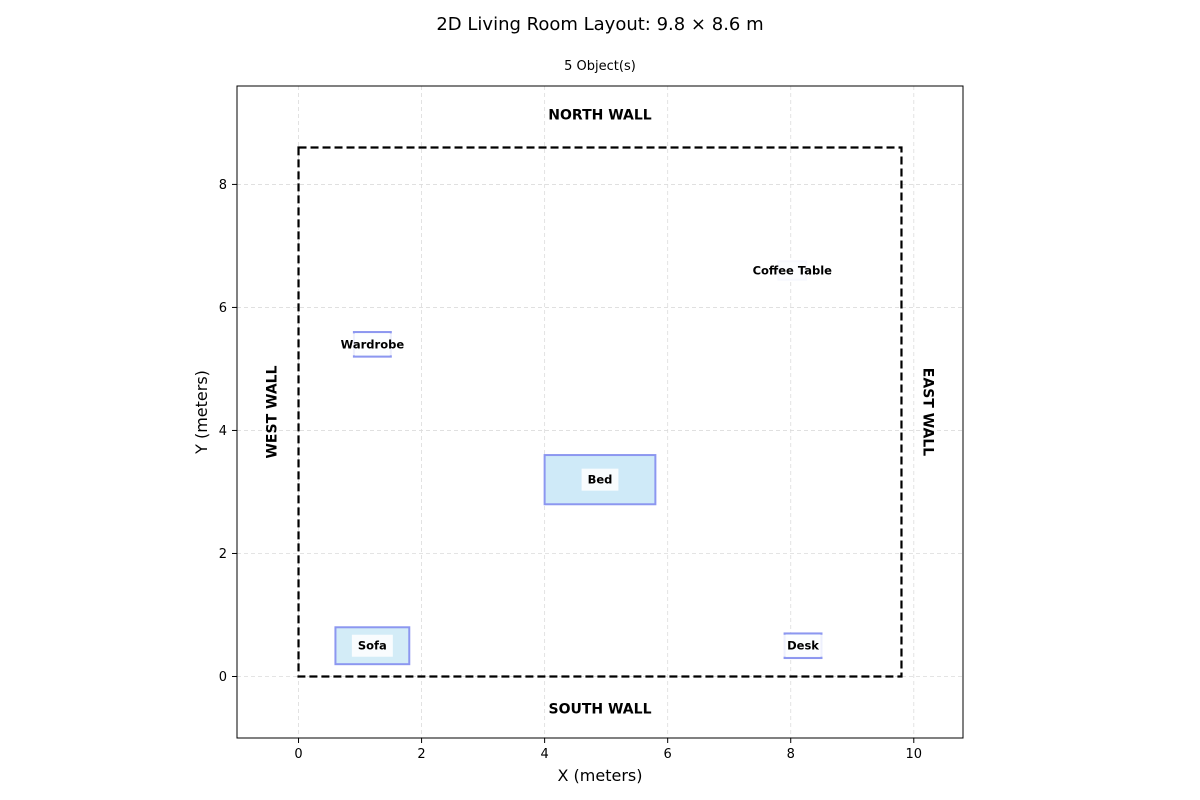 Image resolution: width=1200 pixels, height=800 pixels. I want to click on y-tick-label: 8, so click(223, 185).